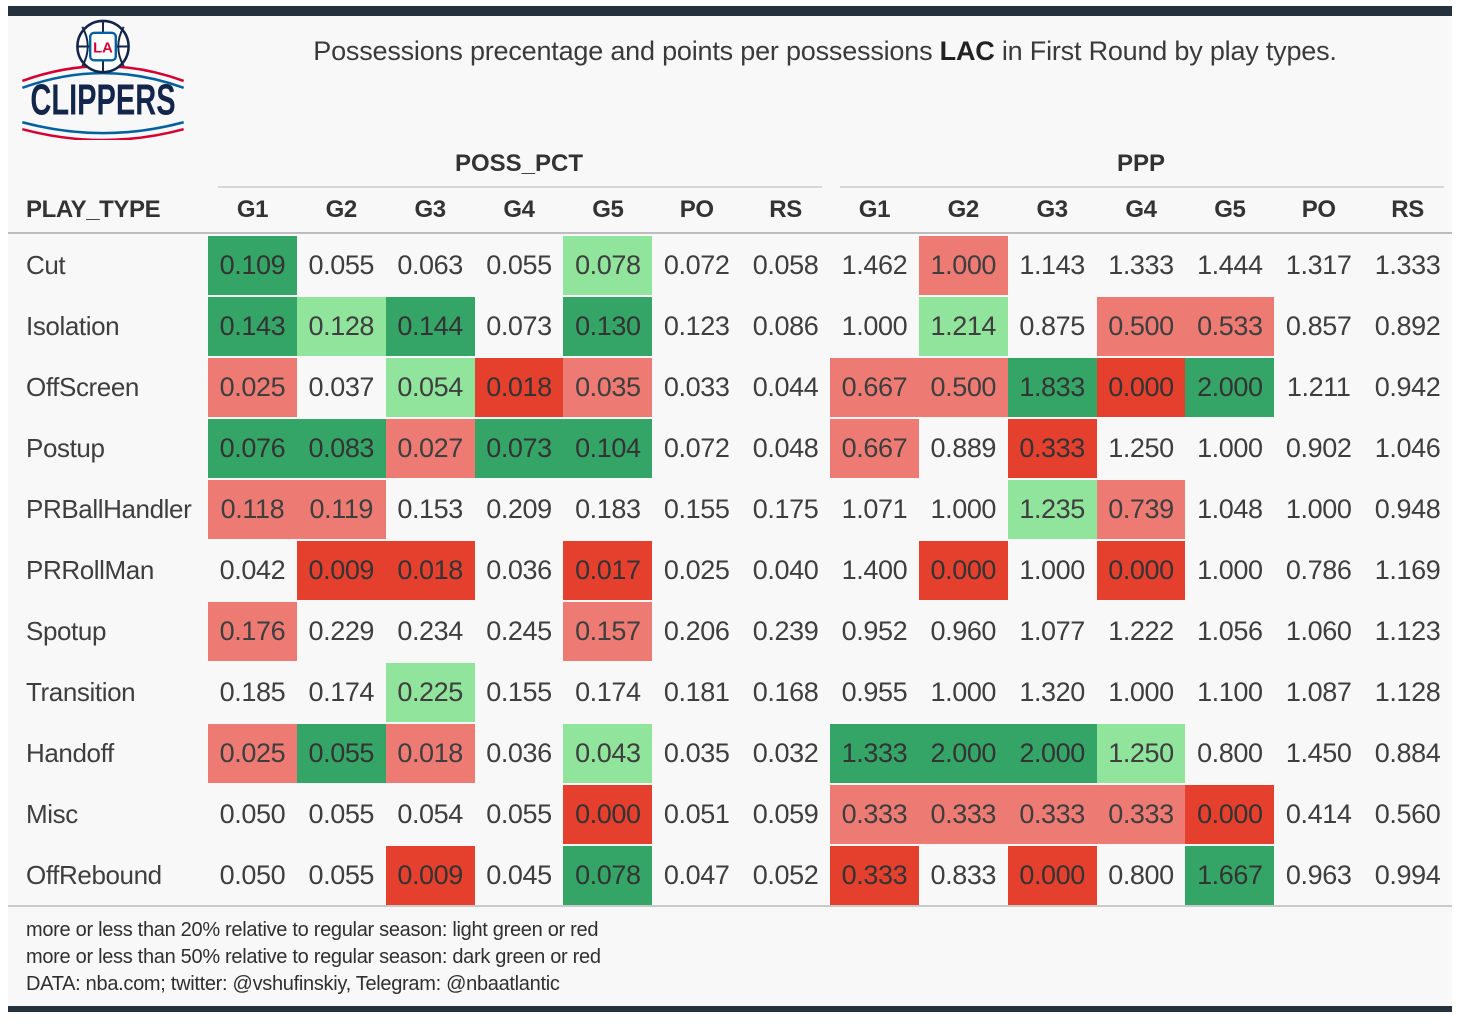 This screenshot has height=1025, width=1460. What do you see at coordinates (1230, 509) in the screenshot?
I see `cell-ppp-g5: 1.048` at bounding box center [1230, 509].